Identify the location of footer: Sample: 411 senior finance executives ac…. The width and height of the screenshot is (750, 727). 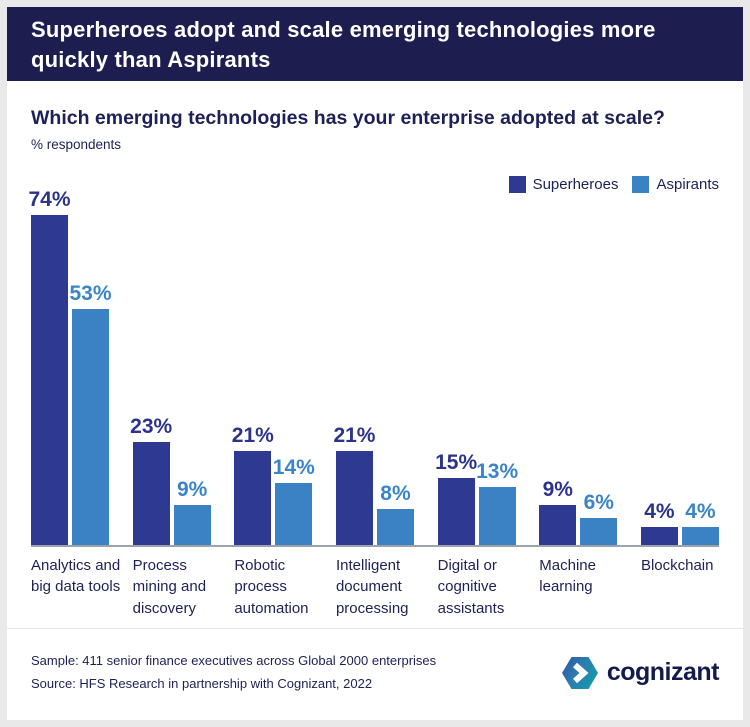
(375, 674).